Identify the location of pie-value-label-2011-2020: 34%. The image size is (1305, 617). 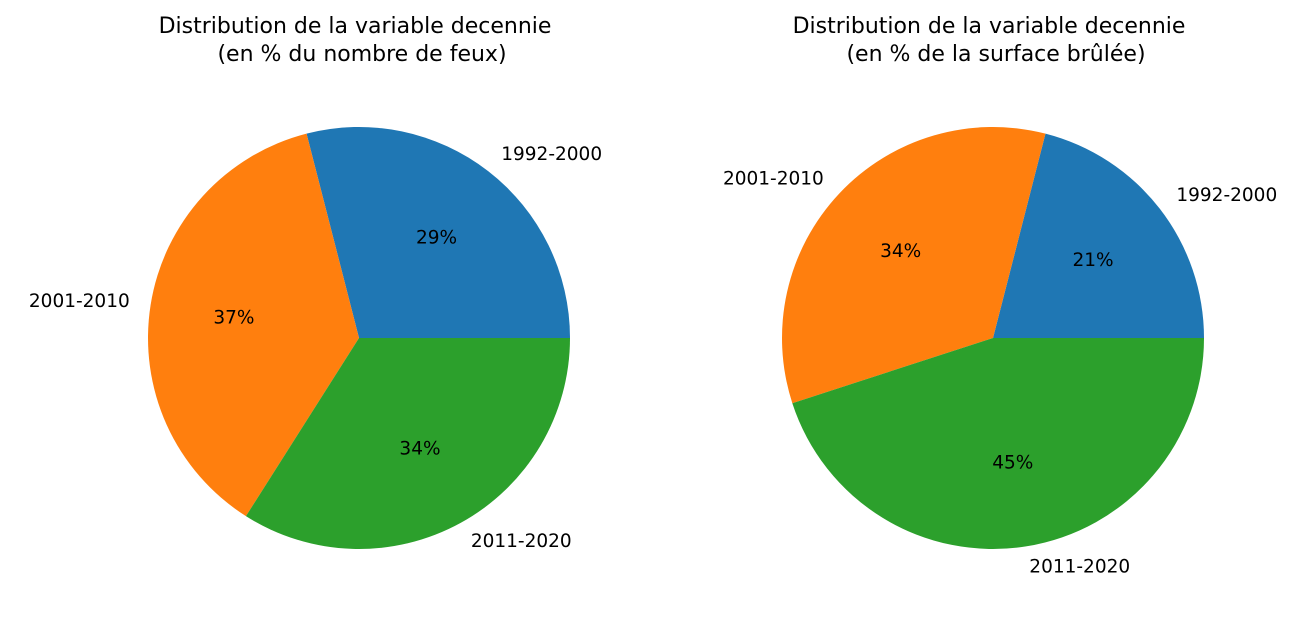
(419, 448).